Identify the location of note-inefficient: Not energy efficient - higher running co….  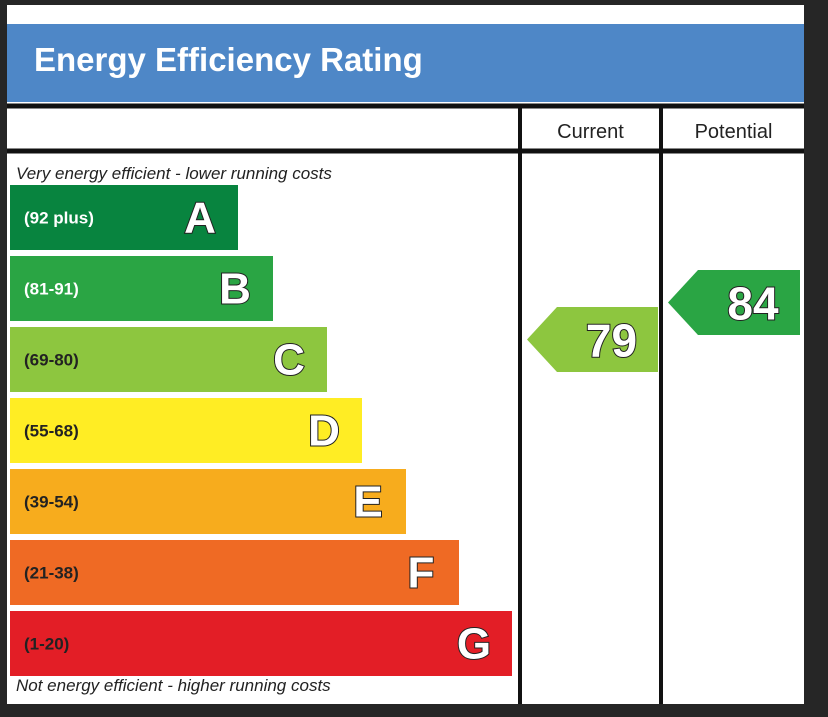
(173, 685).